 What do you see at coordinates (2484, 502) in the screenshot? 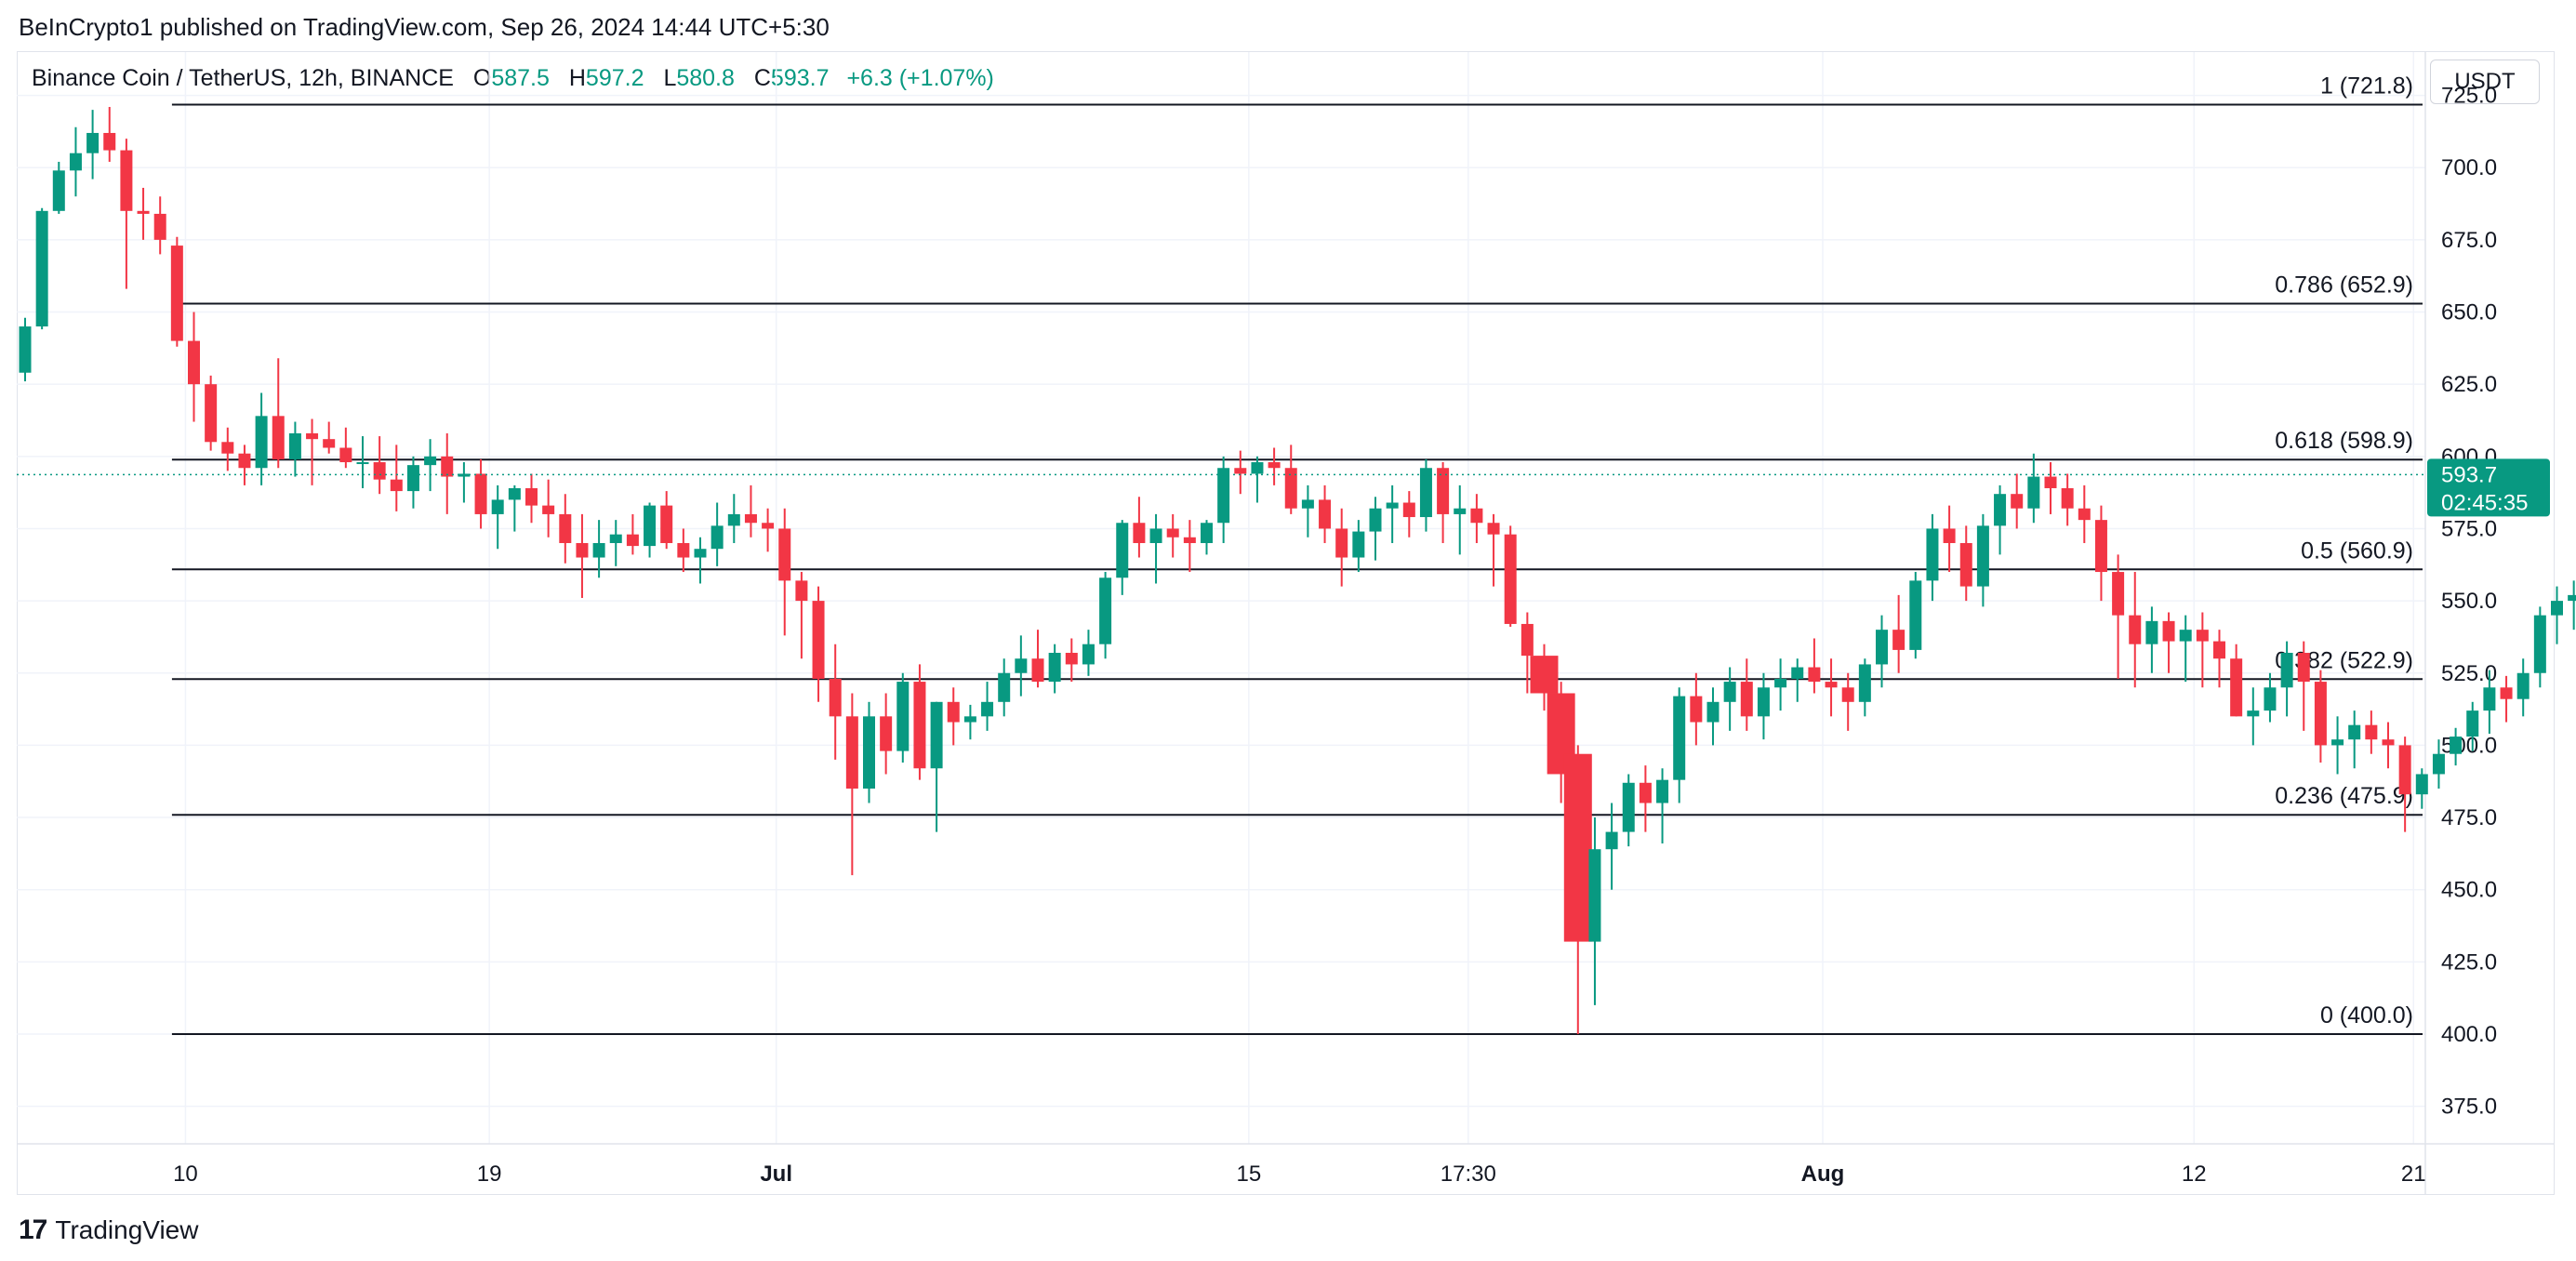
I see `bar-countdown: 02:45:35` at bounding box center [2484, 502].